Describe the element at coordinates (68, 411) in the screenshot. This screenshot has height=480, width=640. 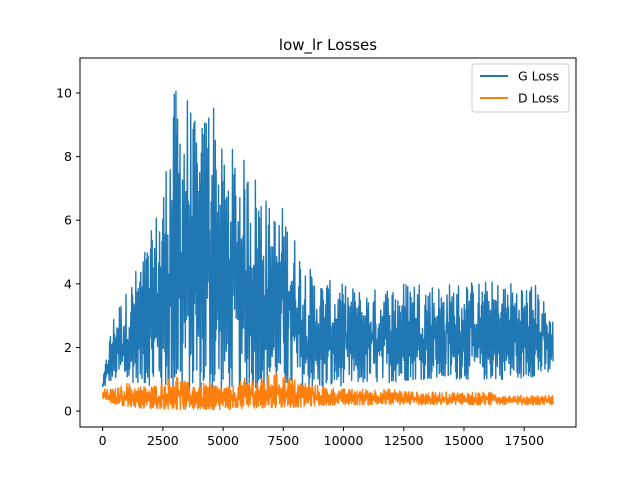
I see `y-tick-label: 0` at that location.